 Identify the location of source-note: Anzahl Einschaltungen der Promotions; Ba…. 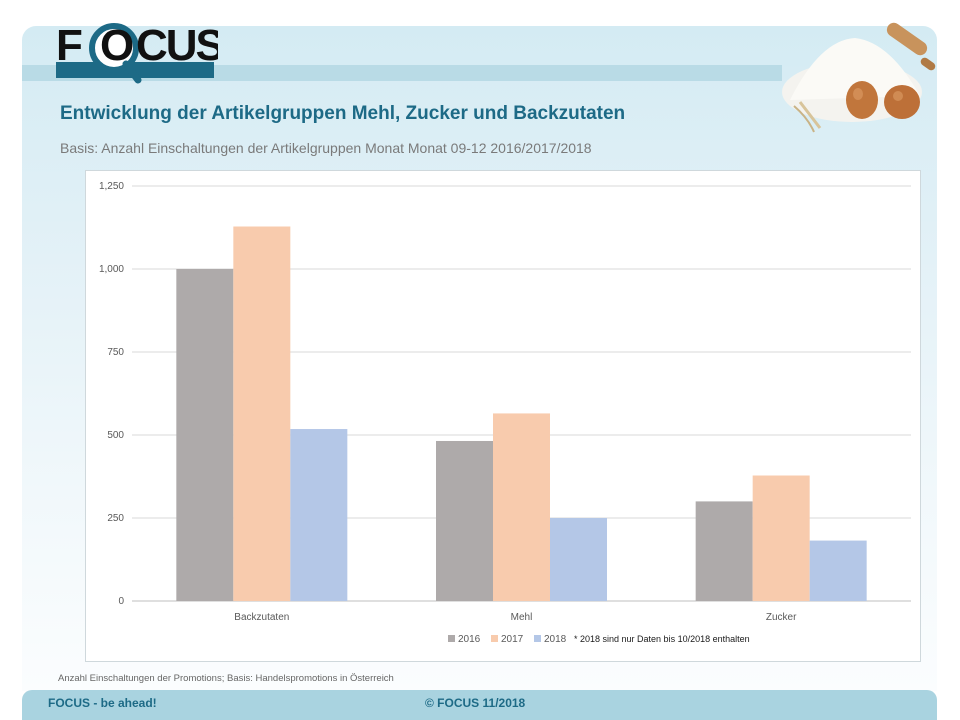
(226, 678).